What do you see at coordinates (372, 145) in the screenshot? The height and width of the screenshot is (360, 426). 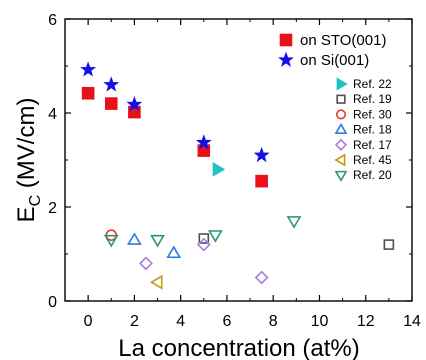 I see `legend-label: Ref. 17` at bounding box center [372, 145].